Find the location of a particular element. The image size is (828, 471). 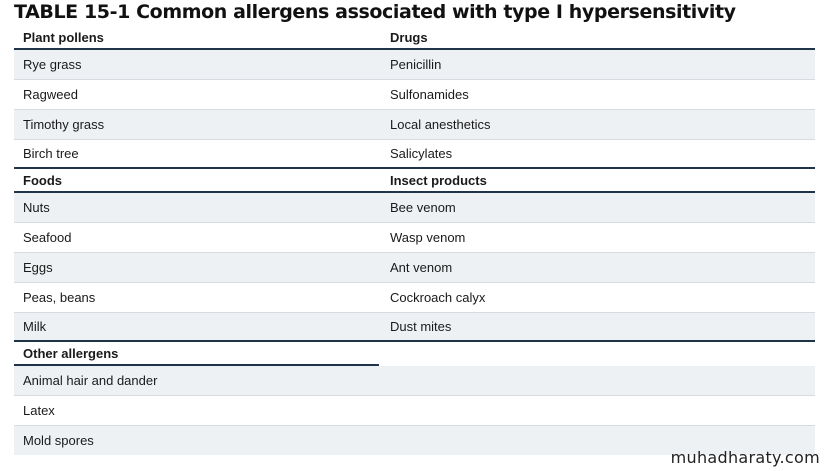

watermark: muhadharaty.com is located at coordinates (745, 457).